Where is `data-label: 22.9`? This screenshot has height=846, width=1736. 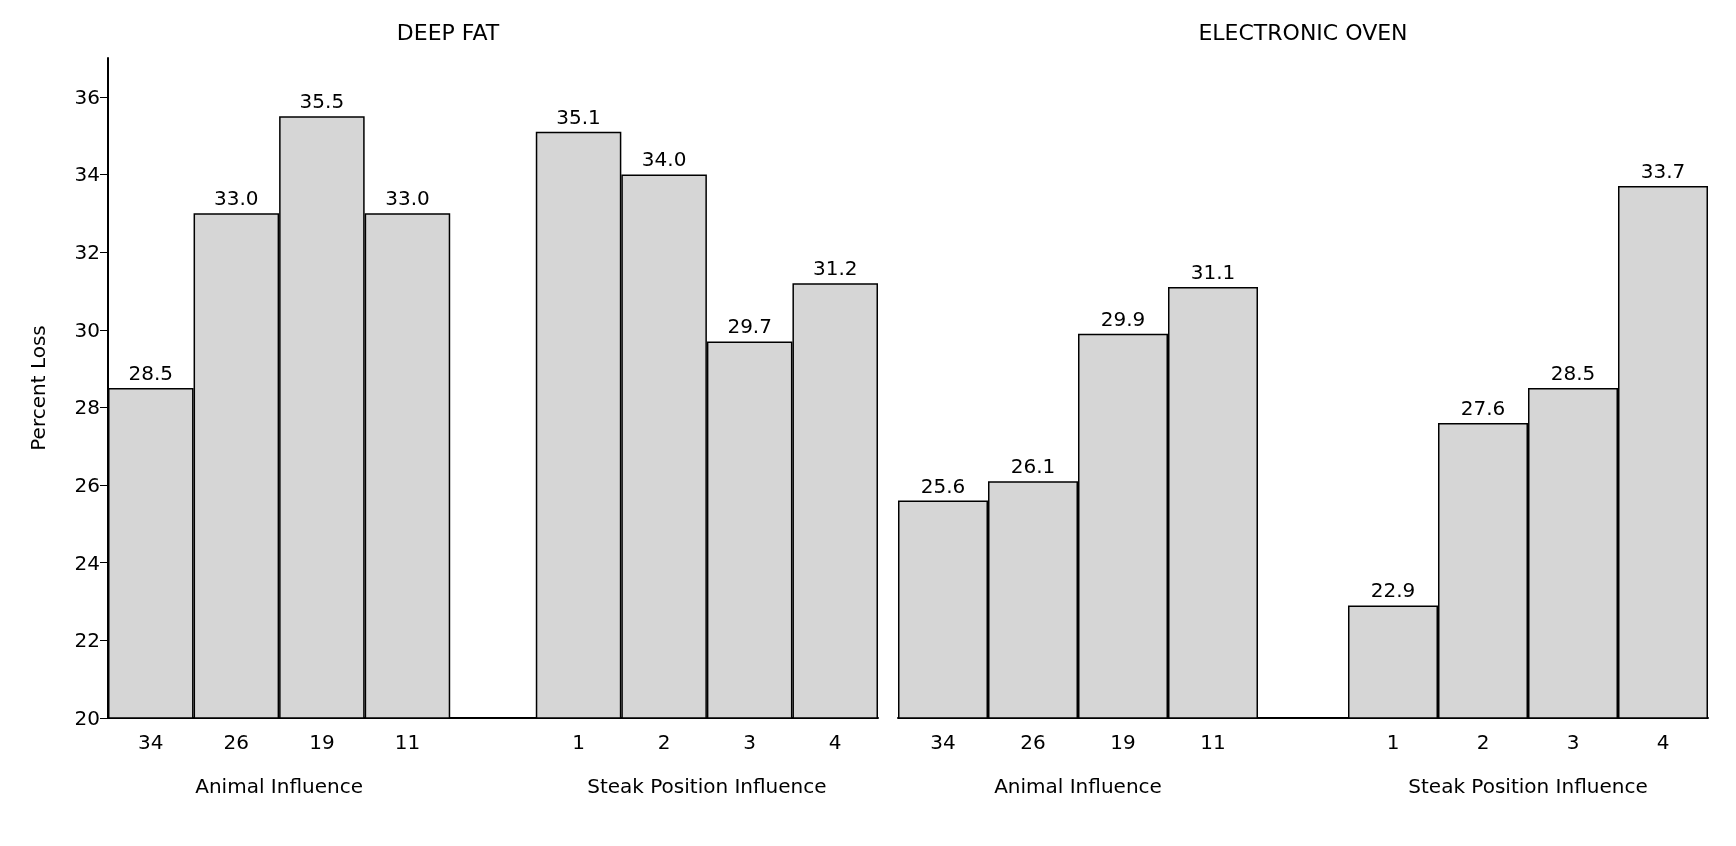
data-label: 22.9 is located at coordinates (1393, 590).